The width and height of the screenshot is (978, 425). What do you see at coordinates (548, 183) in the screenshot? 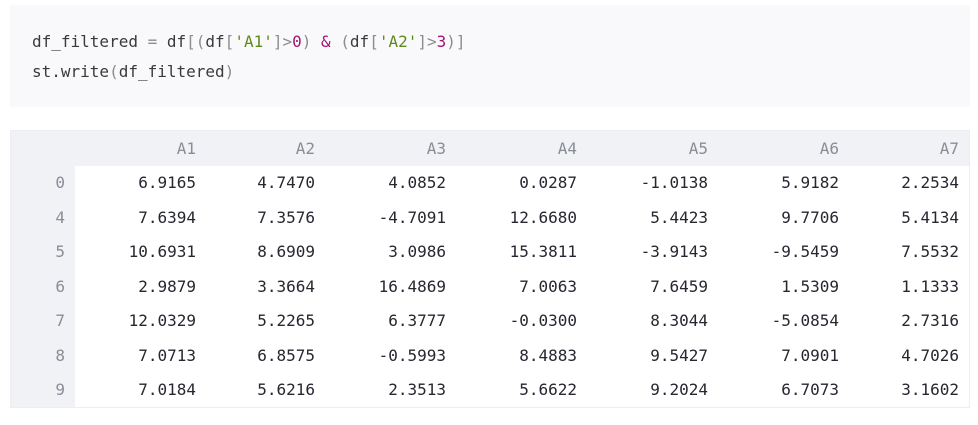
I see `table-cell: 0.0287` at bounding box center [548, 183].